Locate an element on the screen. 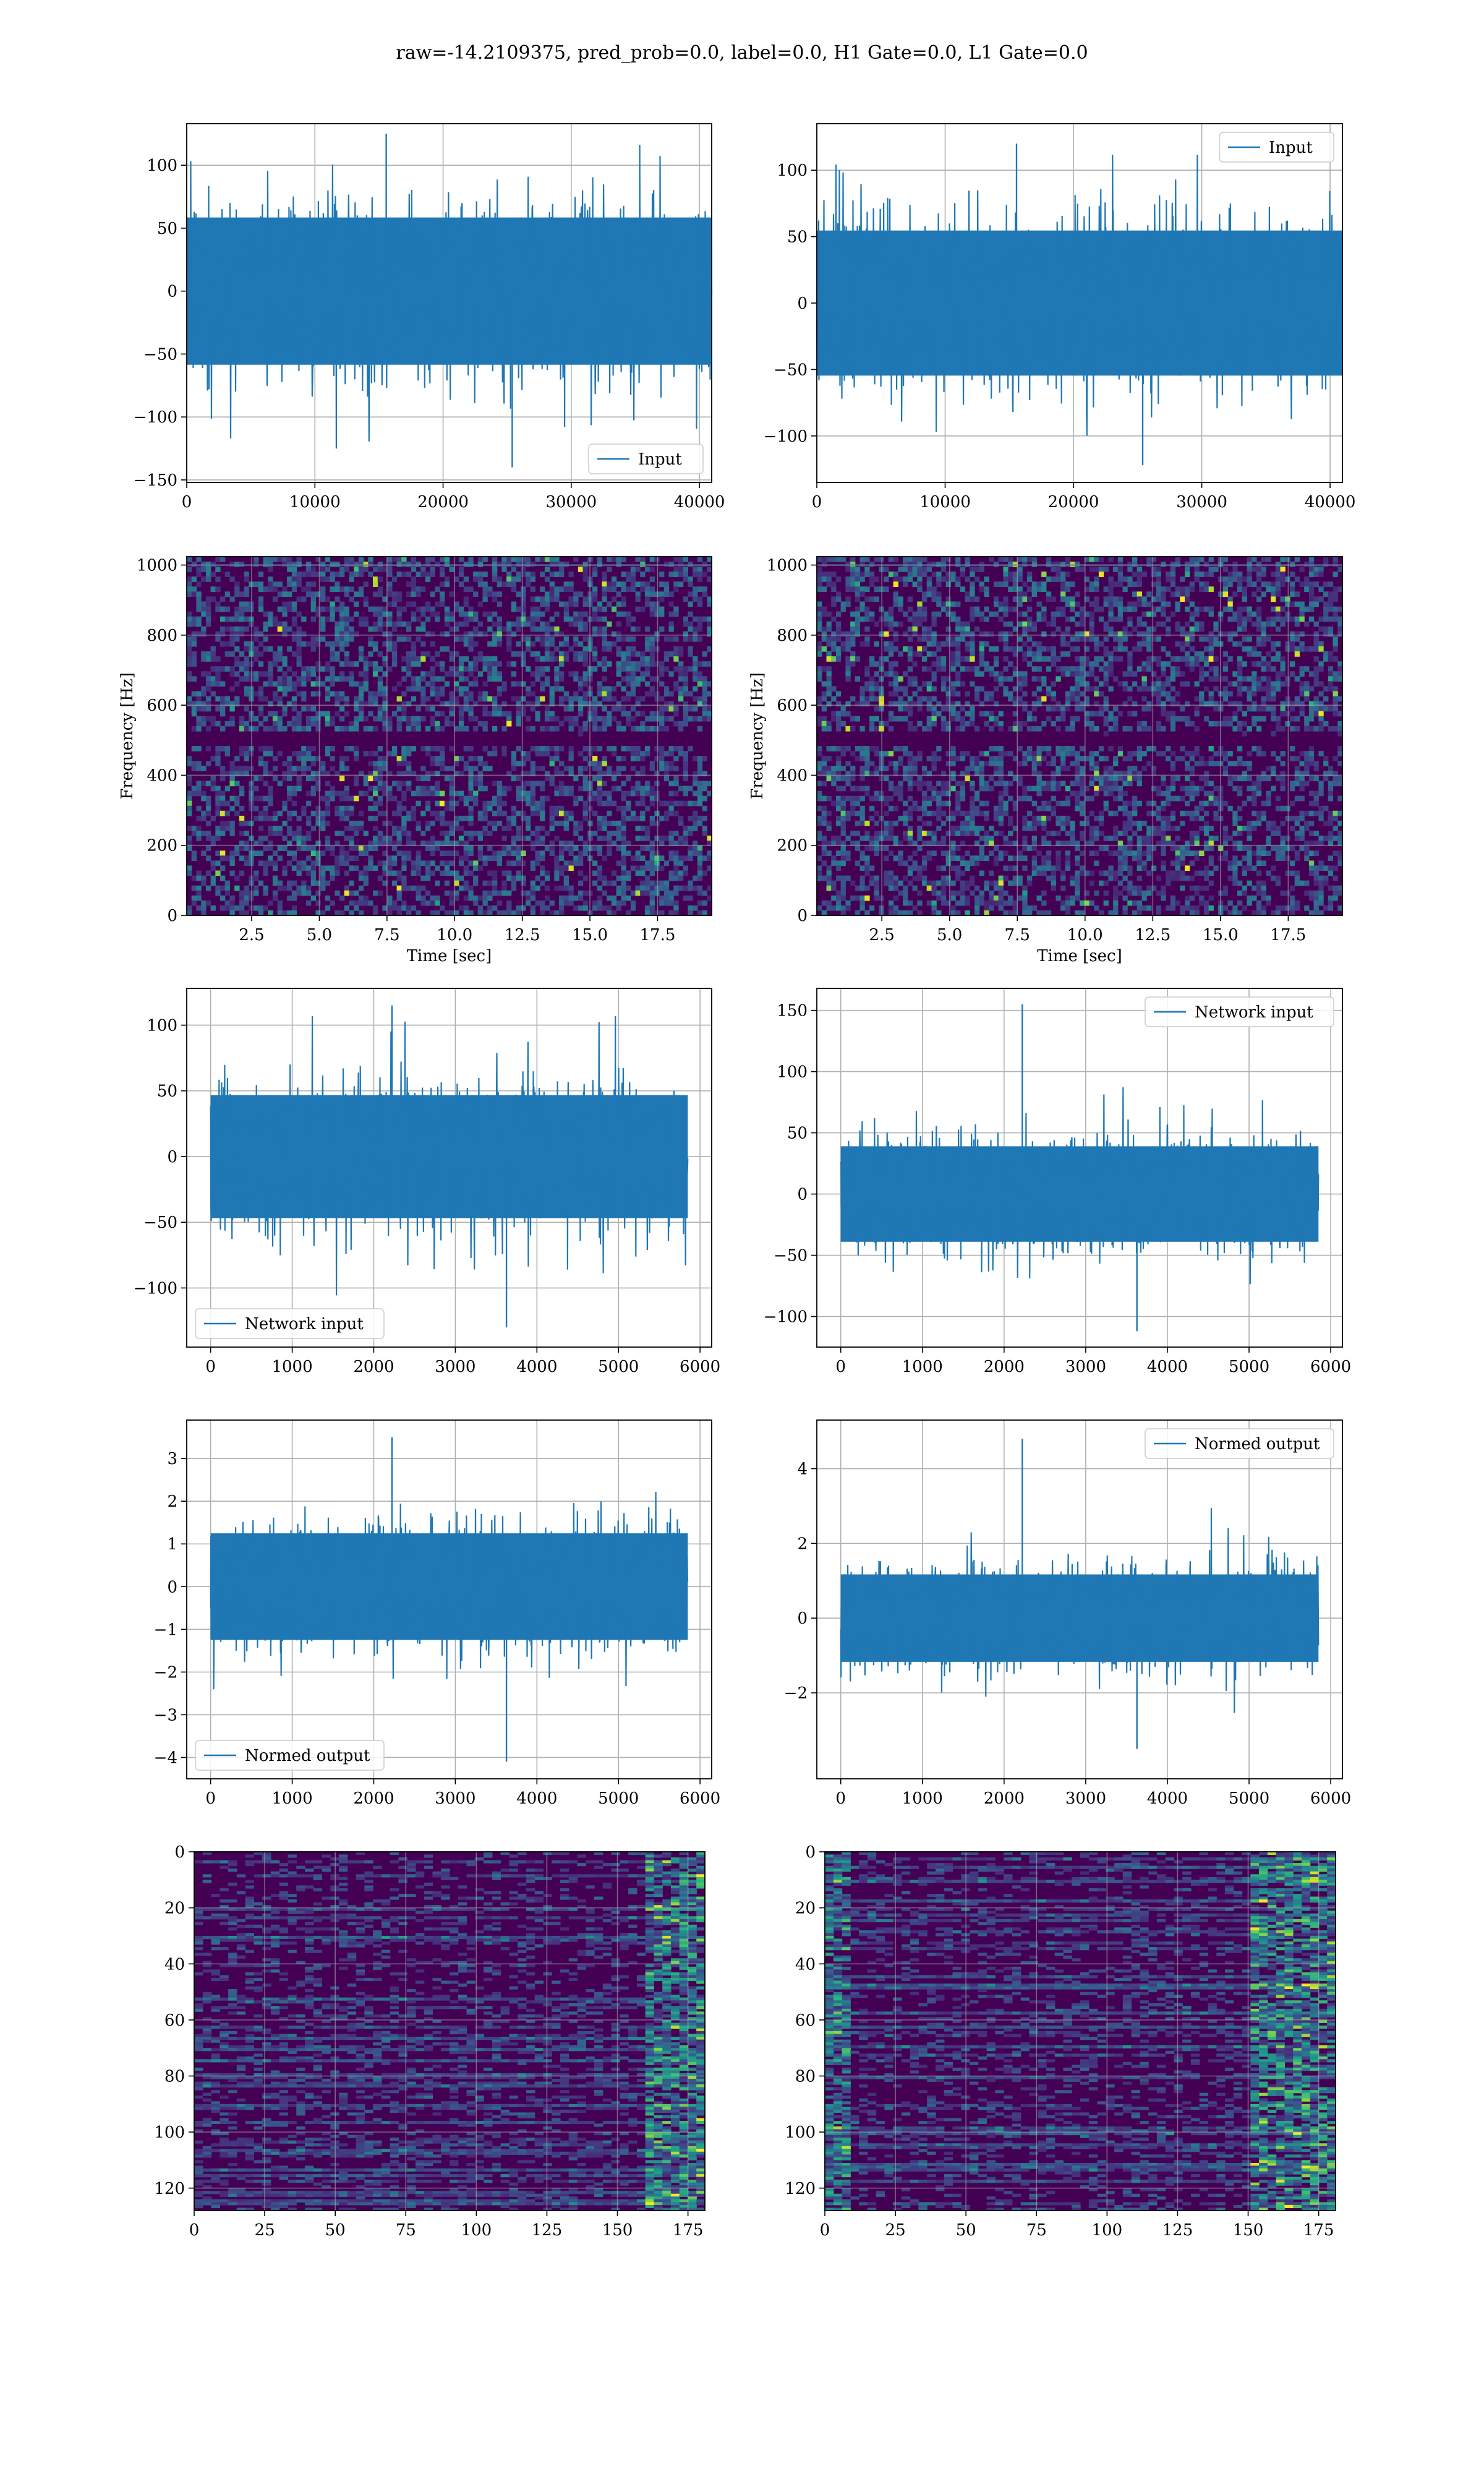  legend-box is located at coordinates (646, 458).